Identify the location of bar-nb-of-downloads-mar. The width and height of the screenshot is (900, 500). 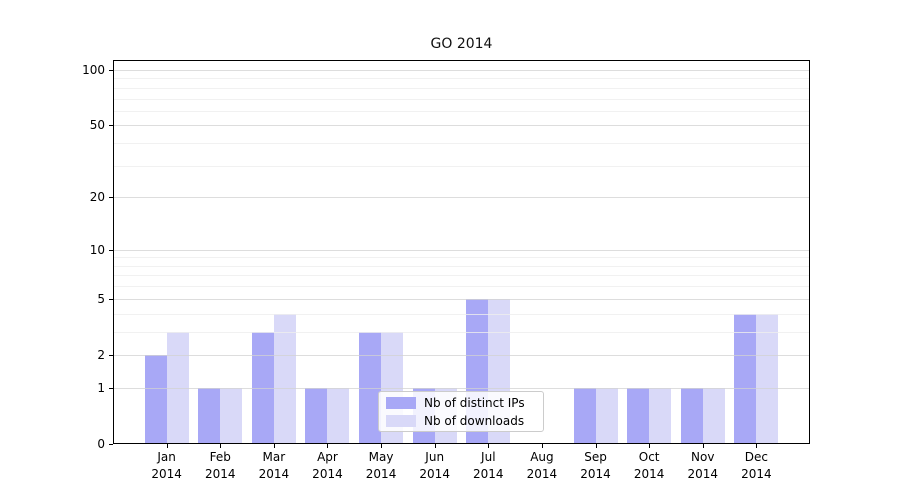
(284, 378).